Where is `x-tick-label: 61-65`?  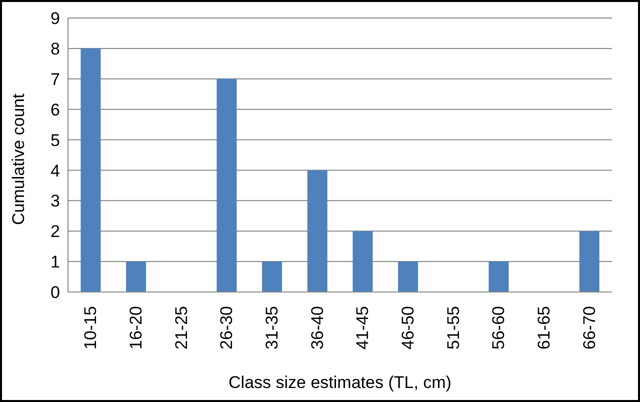
x-tick-label: 61-65 is located at coordinates (544, 328).